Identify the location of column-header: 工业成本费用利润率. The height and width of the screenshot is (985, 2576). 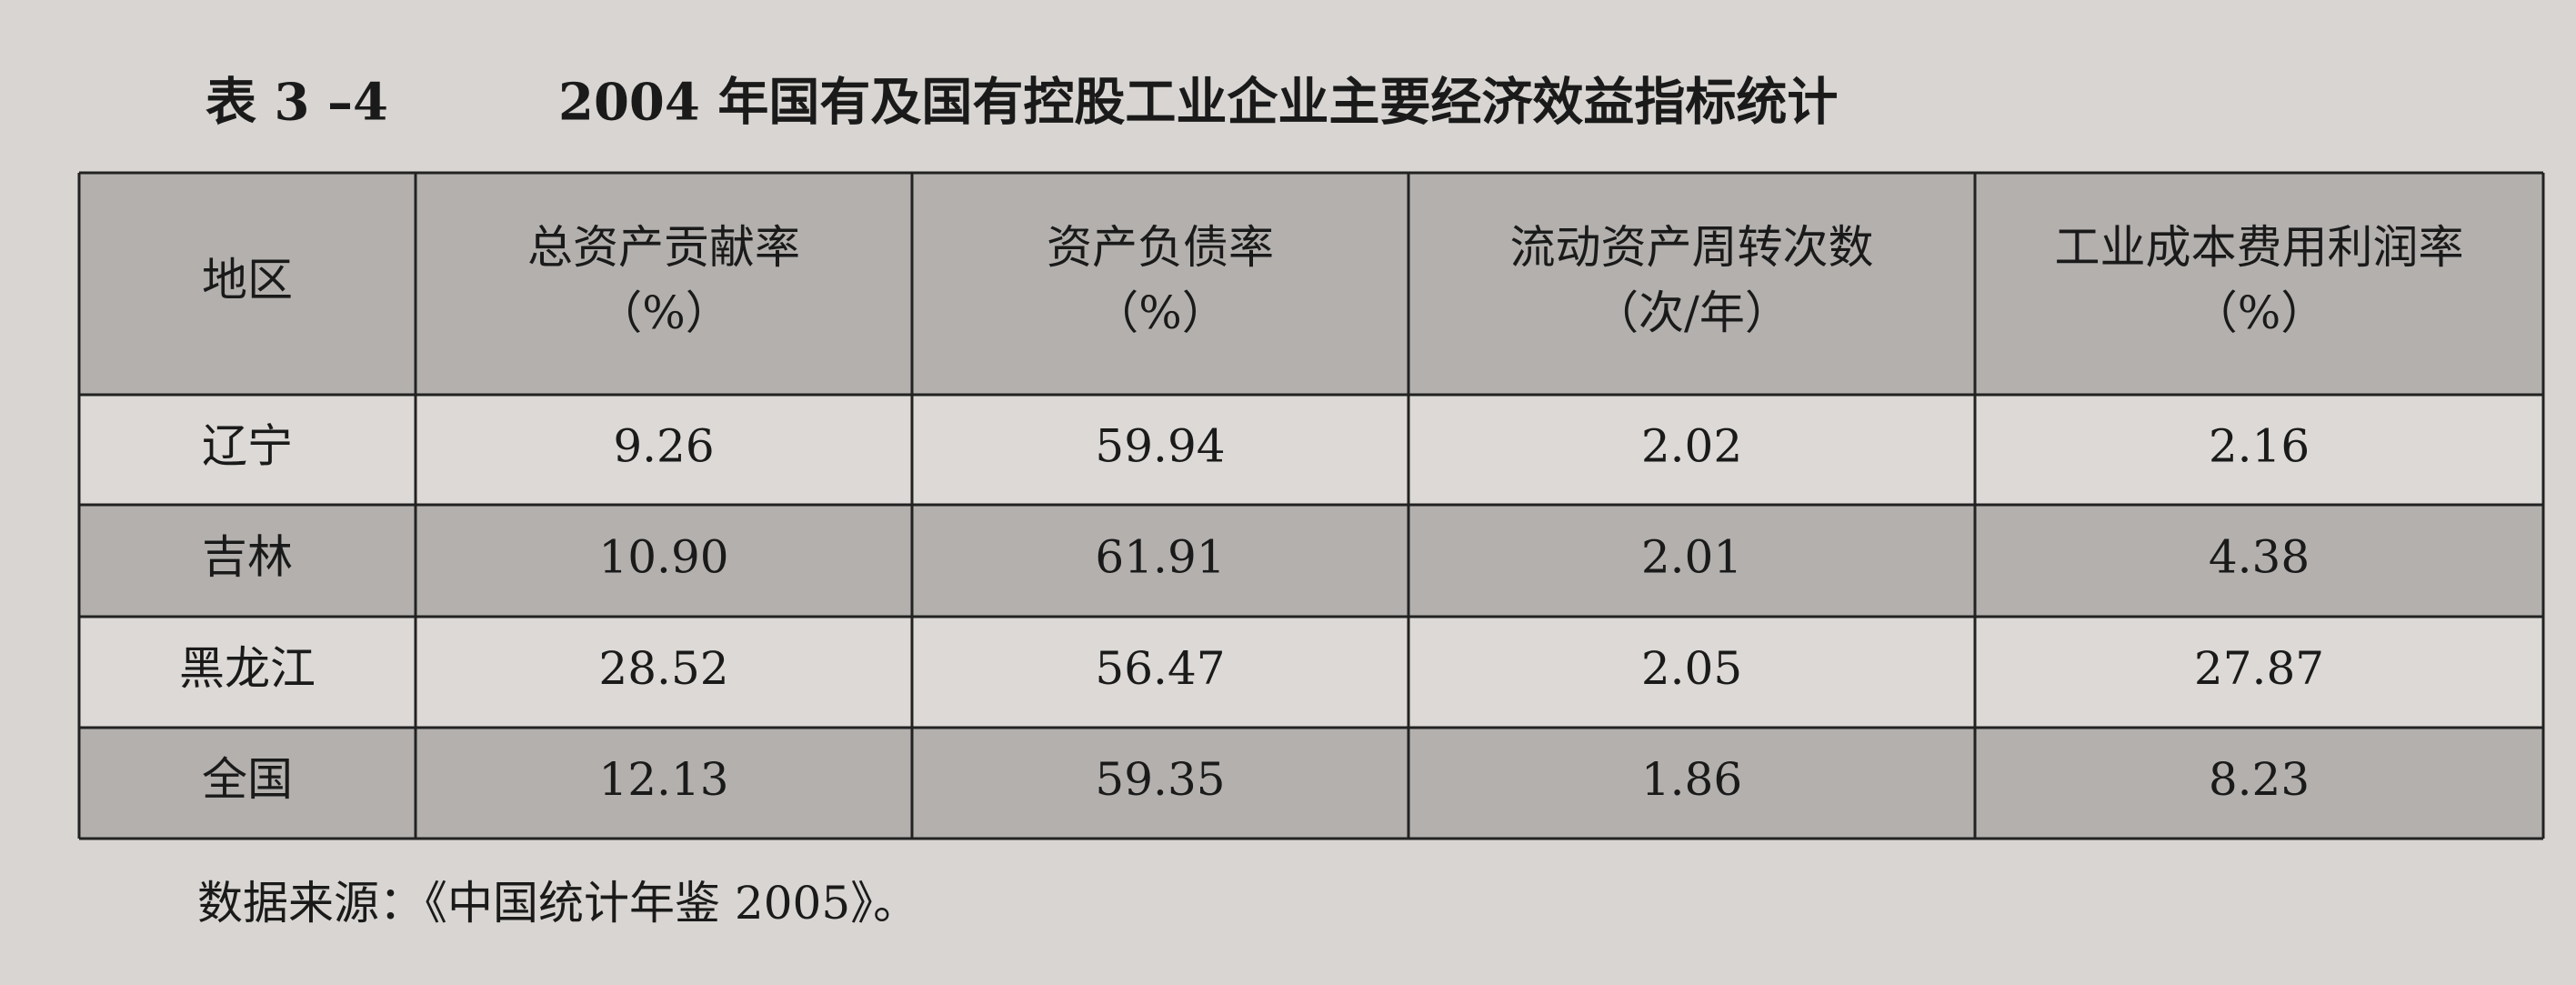
(2259, 247).